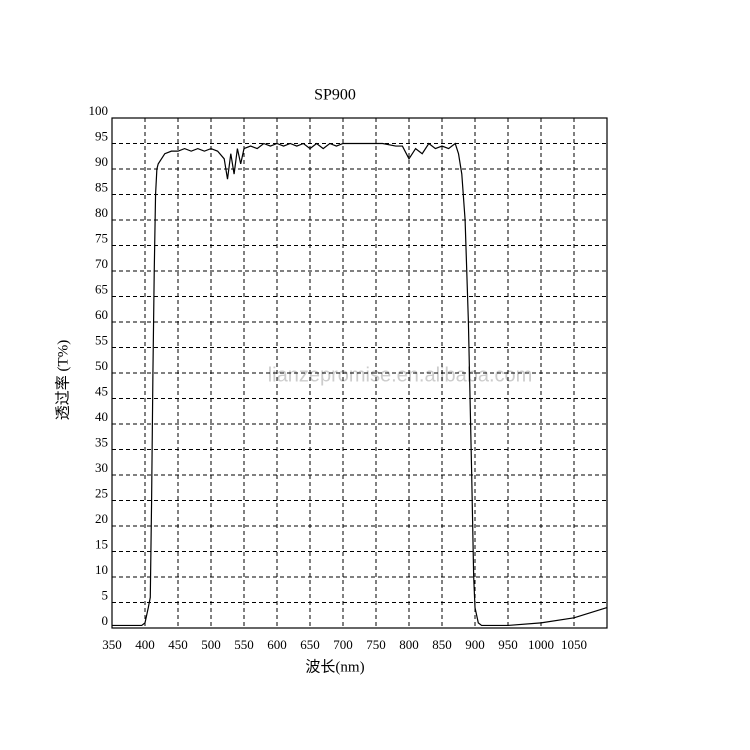 This screenshot has height=750, width=750. Describe the element at coordinates (101, 569) in the screenshot. I see `y-tick-label: 10` at that location.